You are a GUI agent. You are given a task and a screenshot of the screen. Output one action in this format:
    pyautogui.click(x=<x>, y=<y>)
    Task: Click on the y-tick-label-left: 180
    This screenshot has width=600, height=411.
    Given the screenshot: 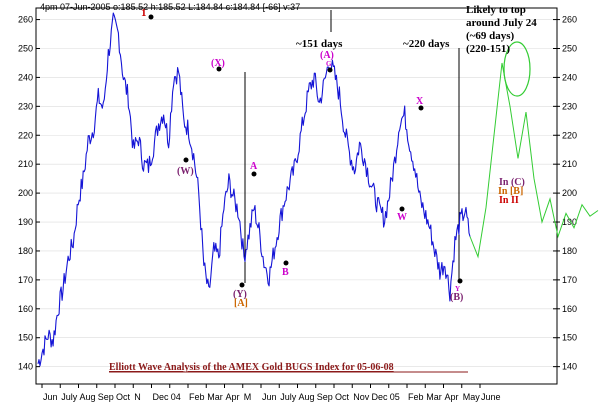 What is the action you would take?
    pyautogui.click(x=25, y=251)
    